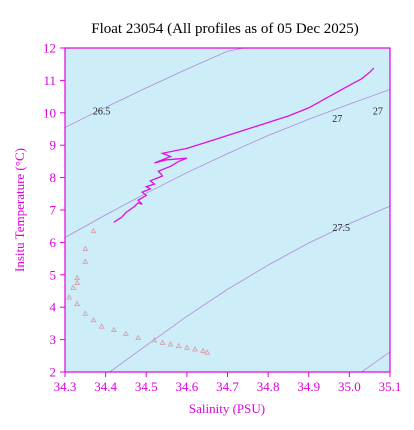 Image resolution: width=414 pixels, height=430 pixels. I want to click on y-tick-label: 5, so click(53, 274).